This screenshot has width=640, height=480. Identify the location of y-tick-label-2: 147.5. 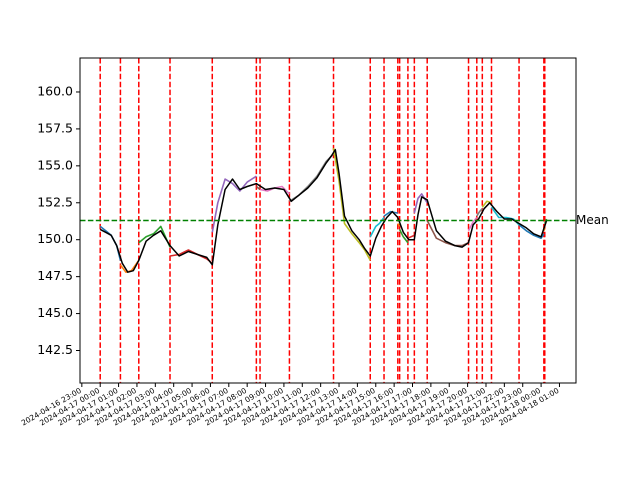
(55, 275).